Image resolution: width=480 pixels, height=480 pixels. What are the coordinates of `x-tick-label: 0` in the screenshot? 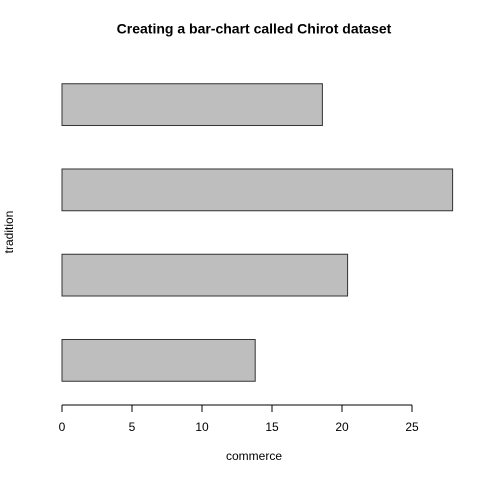 It's located at (62, 427).